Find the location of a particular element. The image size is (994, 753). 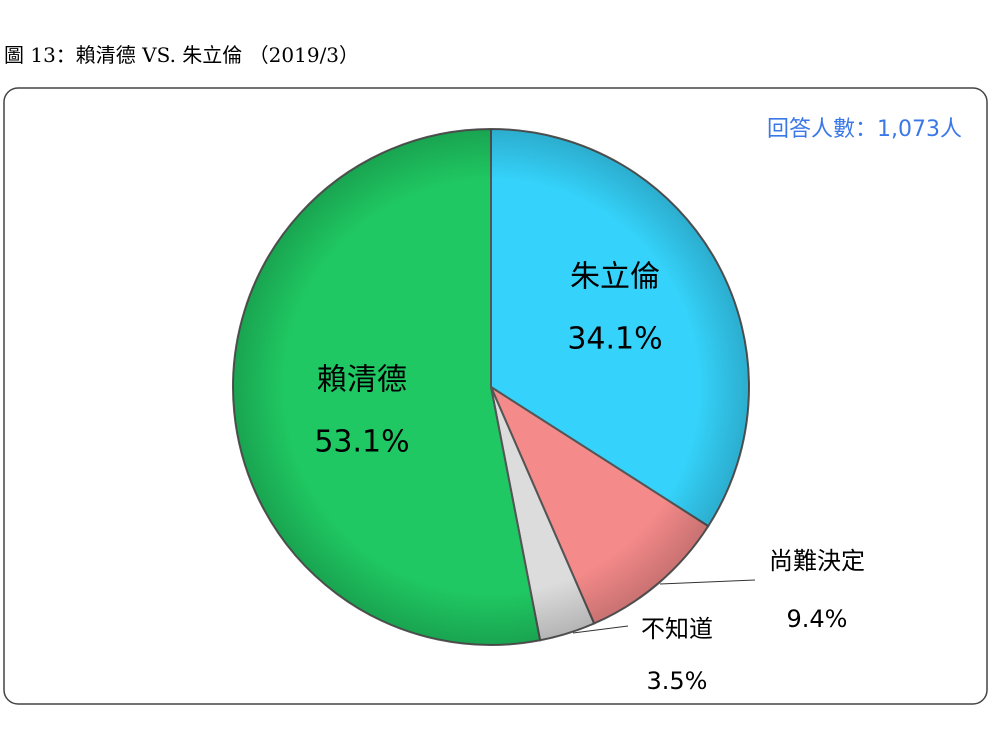

slice-label: 不知道 is located at coordinates (677, 629).